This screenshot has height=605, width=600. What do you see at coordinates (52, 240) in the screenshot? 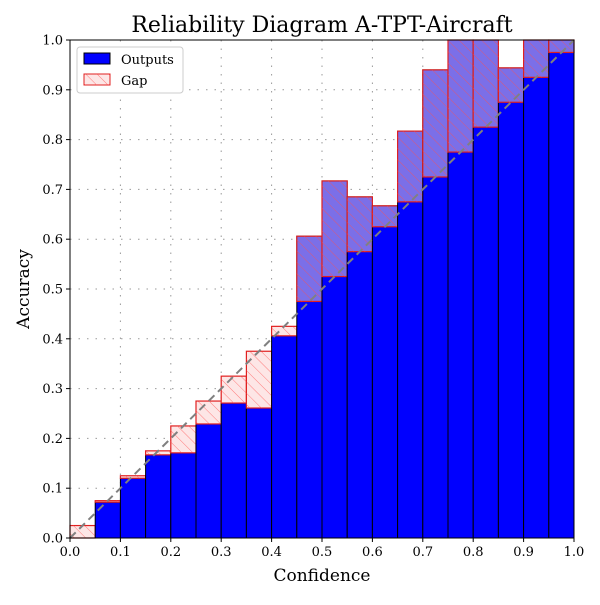
I see `y-tick-label: 0.6` at bounding box center [52, 240].